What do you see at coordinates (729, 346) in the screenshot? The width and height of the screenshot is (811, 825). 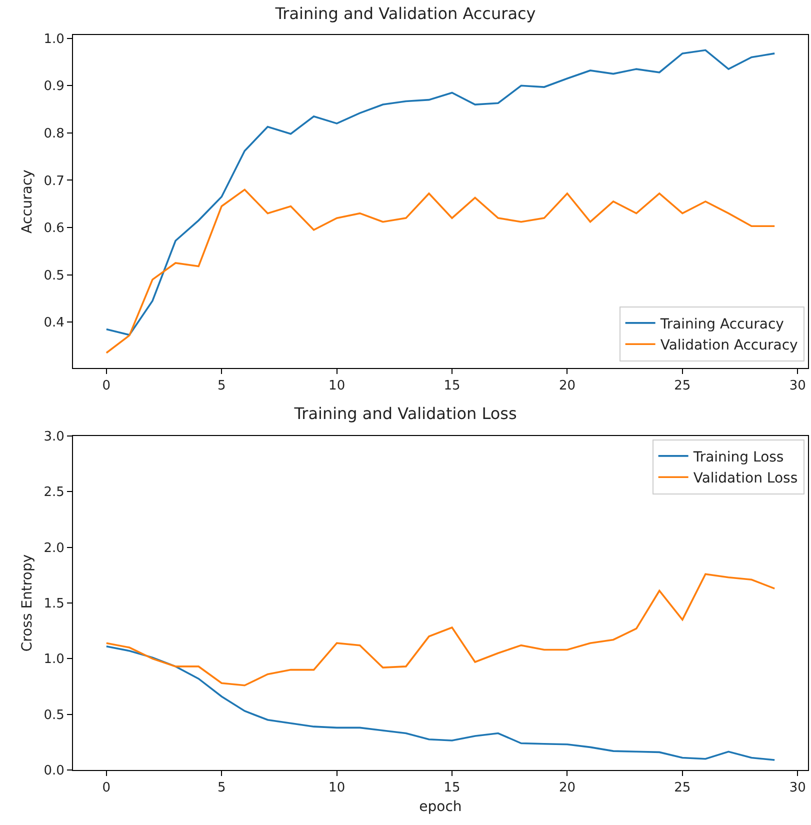 I see `legend-label: Validation Accuracy` at bounding box center [729, 346].